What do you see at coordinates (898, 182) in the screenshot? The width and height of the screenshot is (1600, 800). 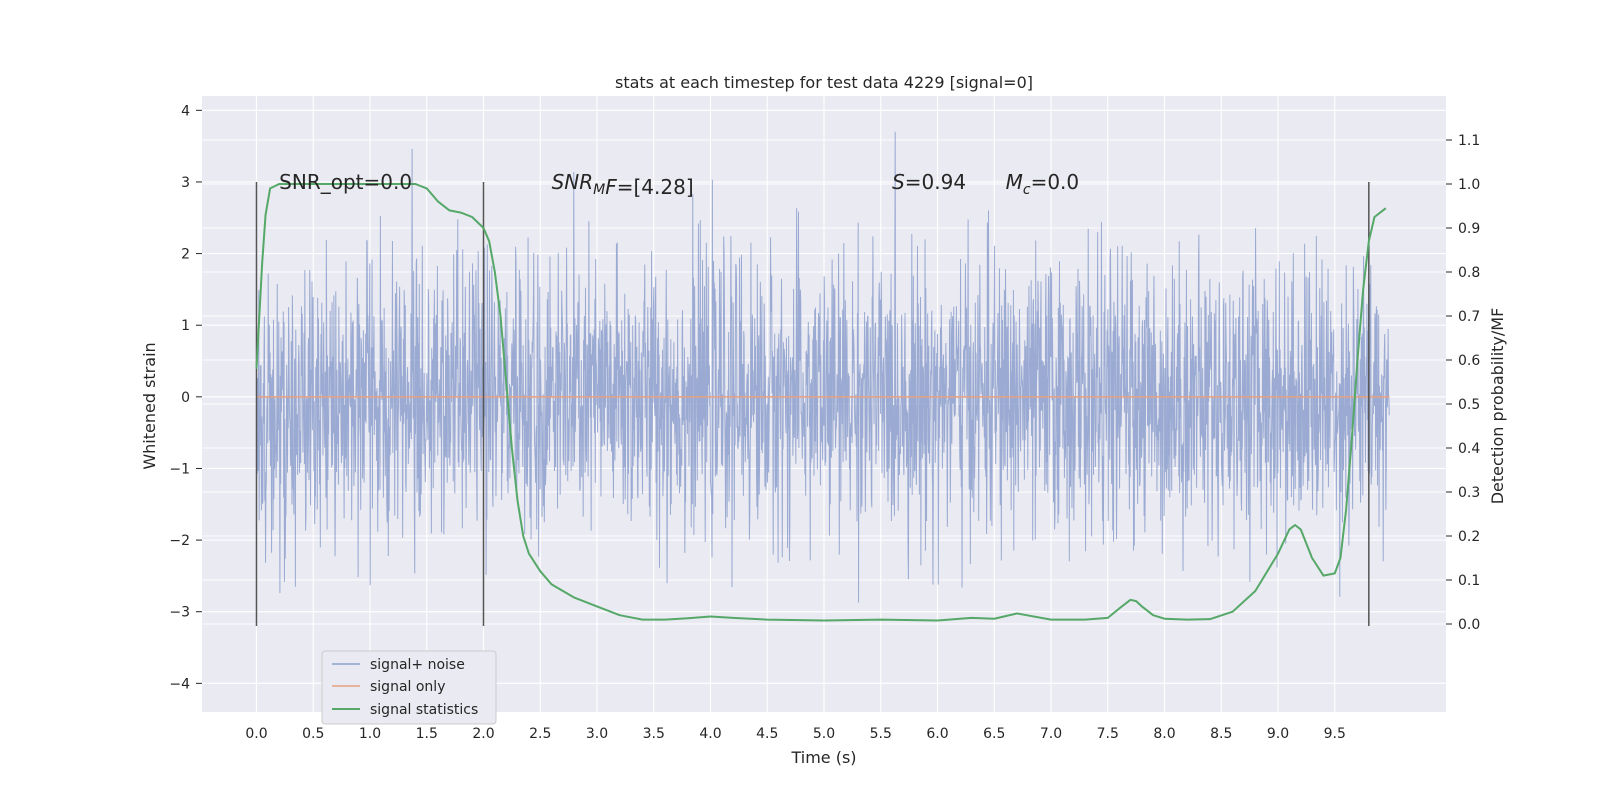 I see `annotation-symbol: S` at bounding box center [898, 182].